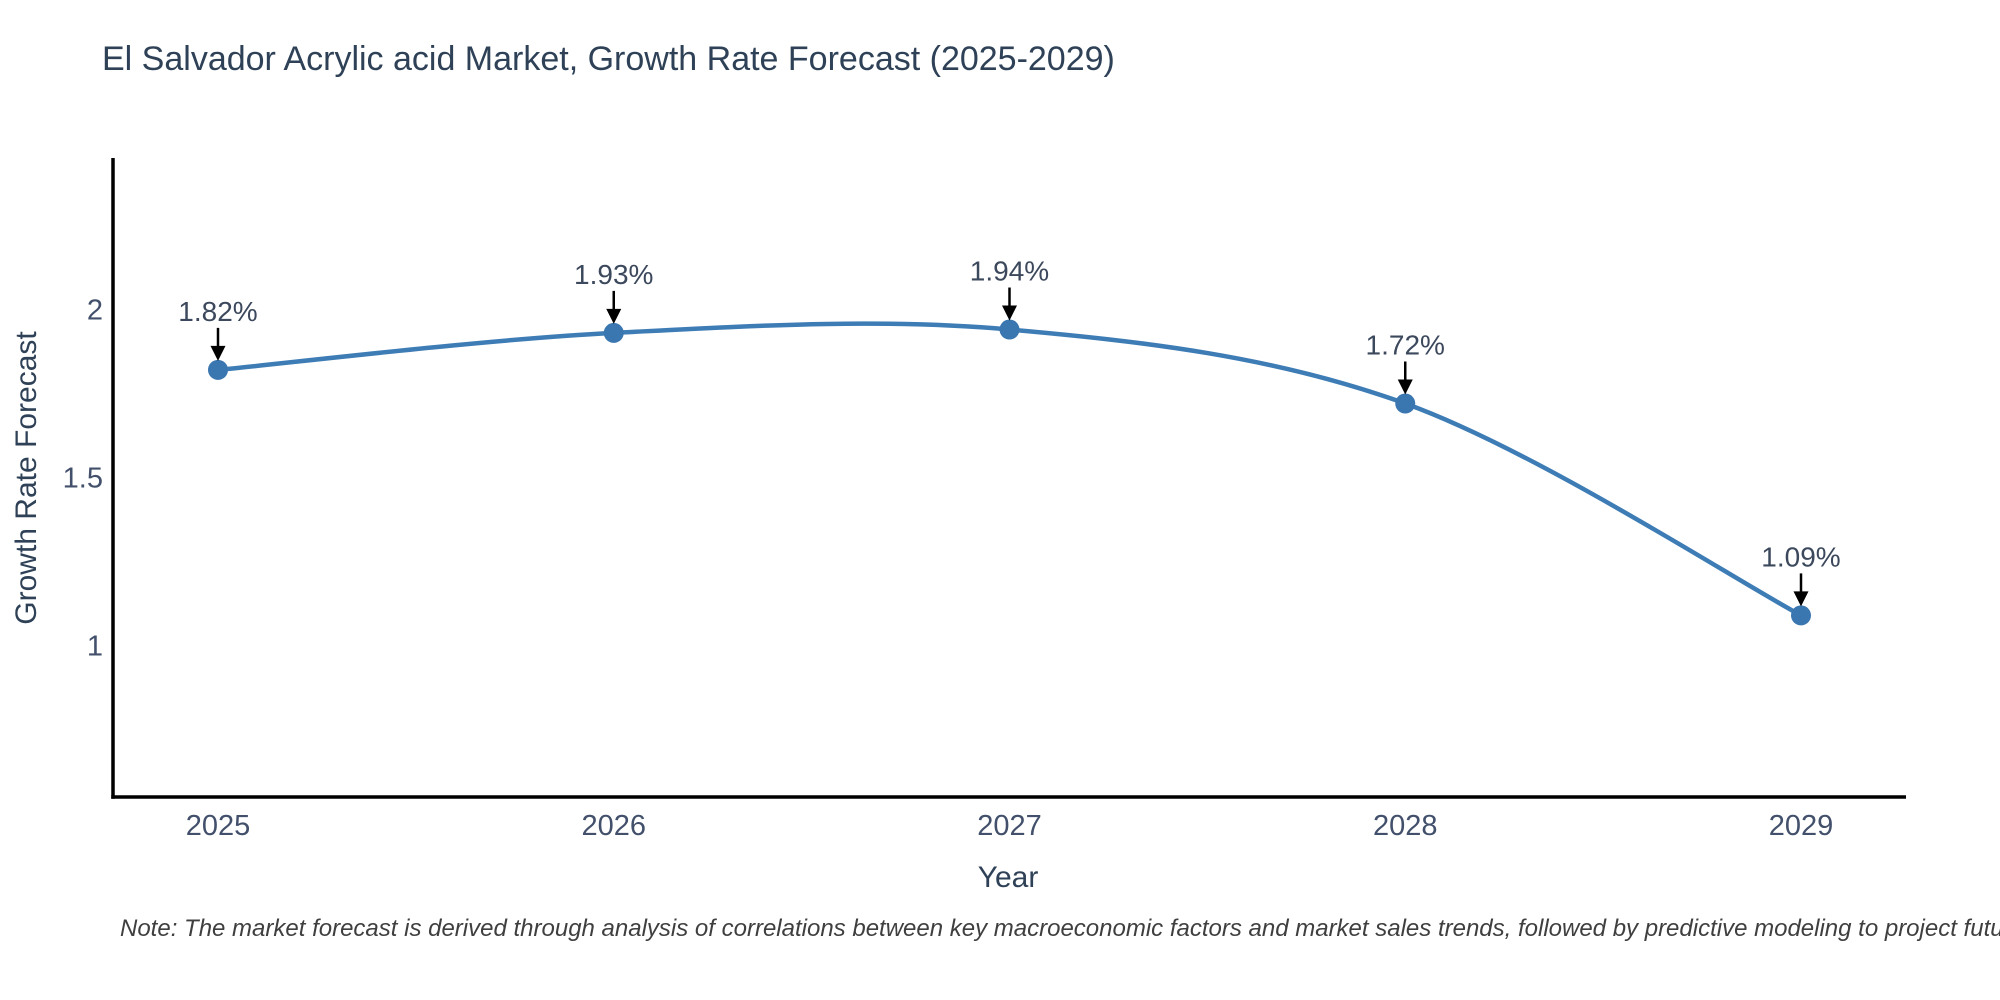 This screenshot has width=2000, height=1000. What do you see at coordinates (1405, 345) in the screenshot?
I see `point-value-label: 1.72%` at bounding box center [1405, 345].